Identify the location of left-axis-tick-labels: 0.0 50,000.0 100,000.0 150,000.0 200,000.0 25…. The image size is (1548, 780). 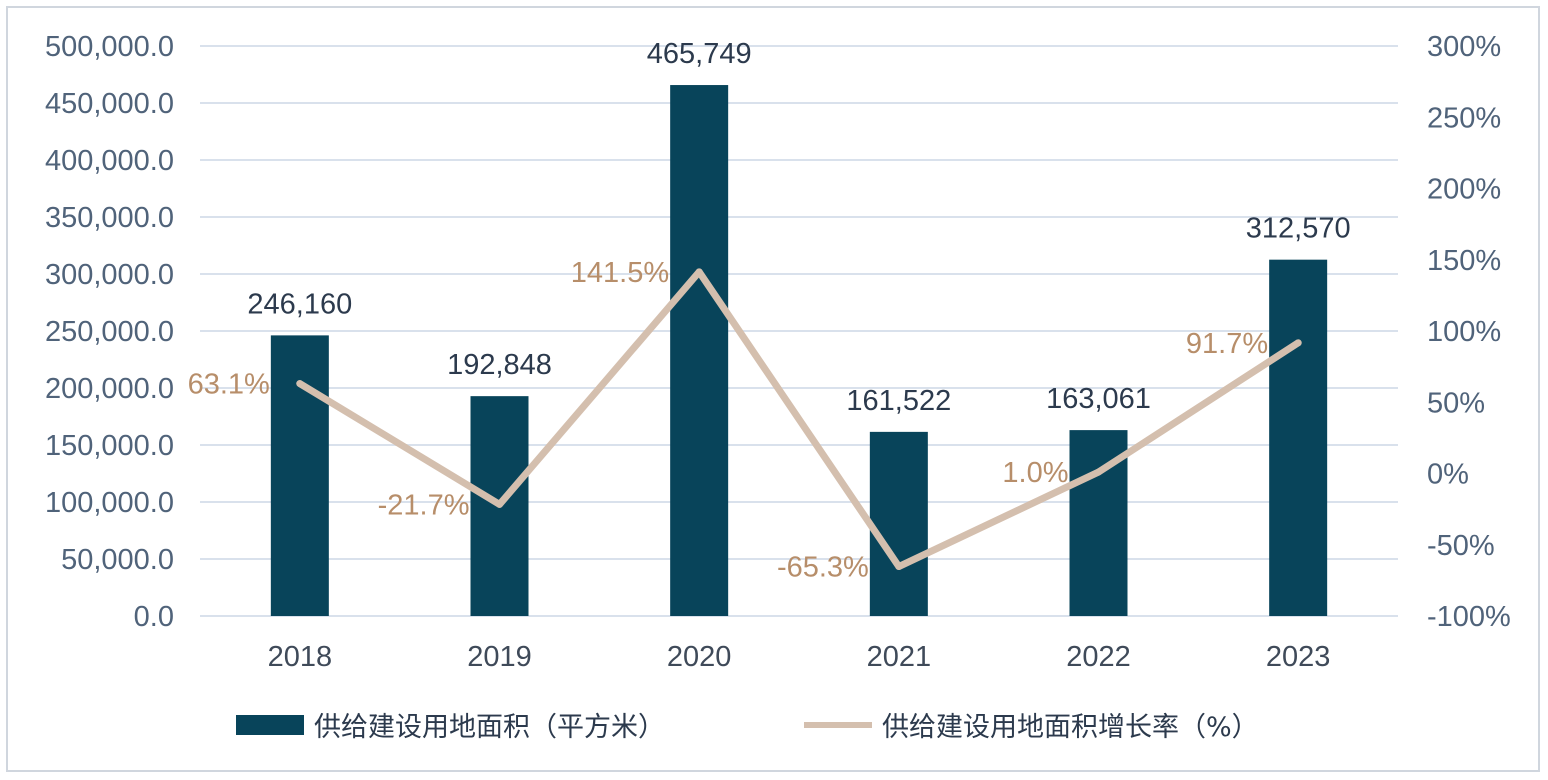
(109, 332).